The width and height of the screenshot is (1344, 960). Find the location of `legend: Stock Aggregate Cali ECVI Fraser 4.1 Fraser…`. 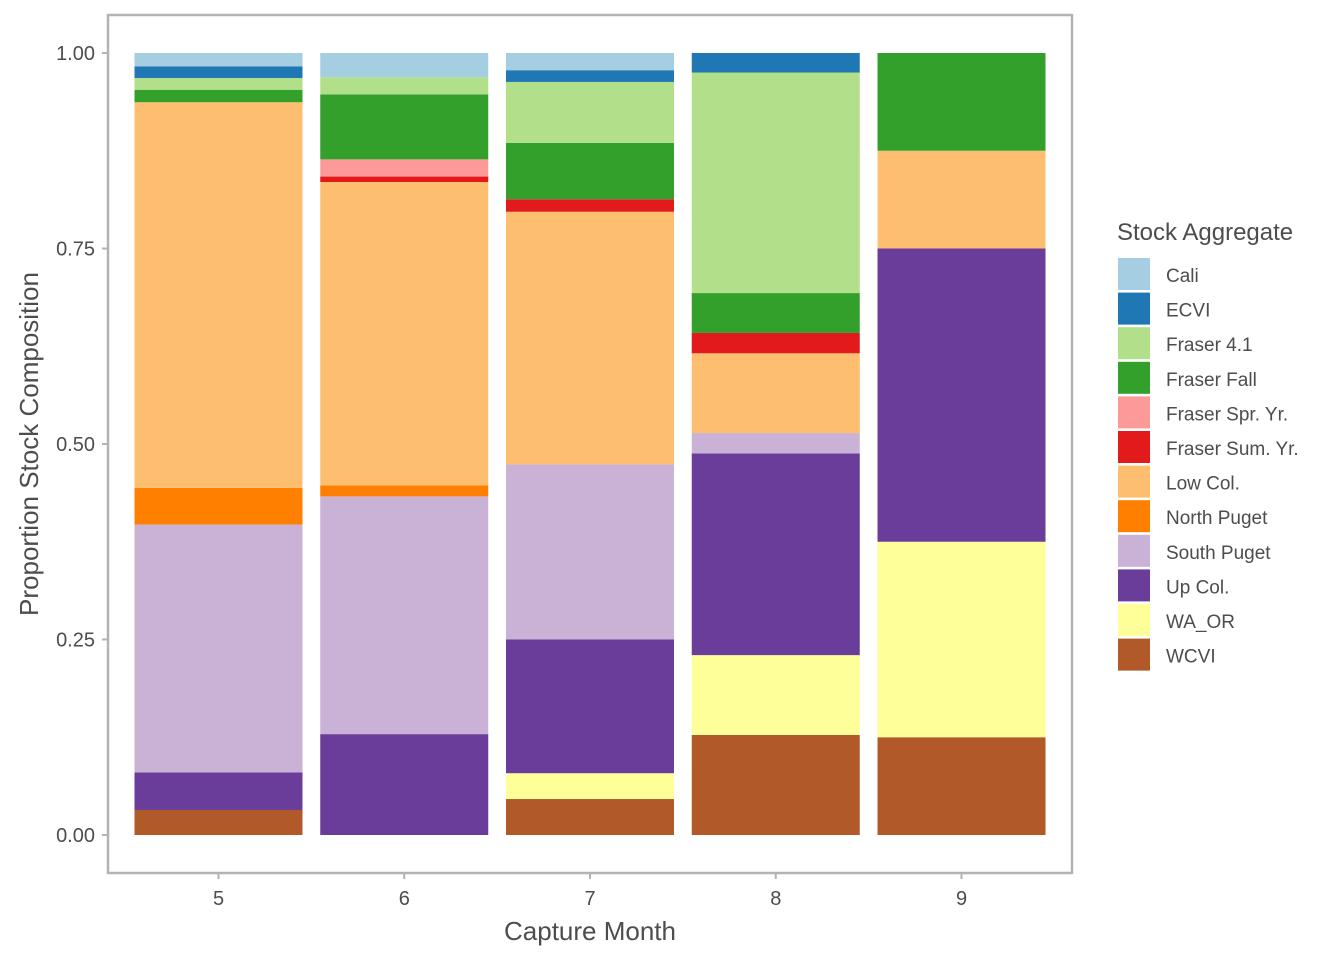

legend: Stock Aggregate Cali ECVI Fraser 4.1 Fraser… is located at coordinates (1208, 445).